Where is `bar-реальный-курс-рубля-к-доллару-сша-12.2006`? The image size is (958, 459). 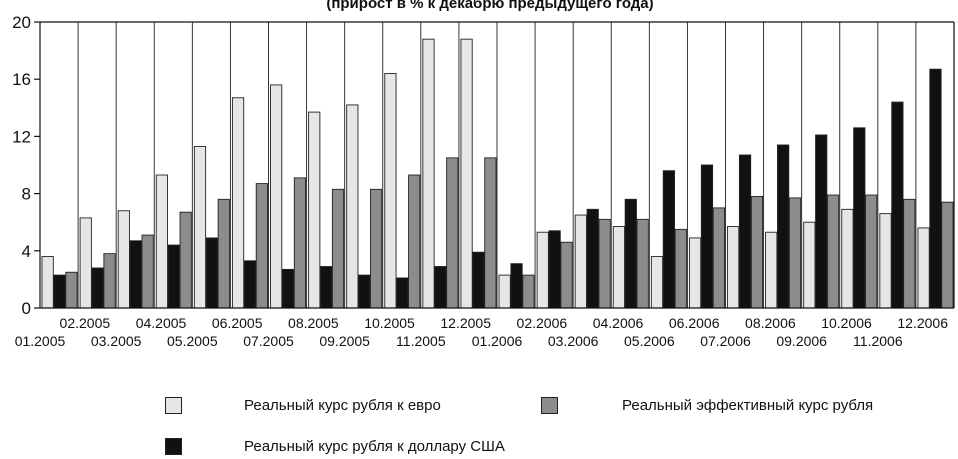
bar-реальный-курс-рубля-к-доллару-сша-12.2006 is located at coordinates (935, 188).